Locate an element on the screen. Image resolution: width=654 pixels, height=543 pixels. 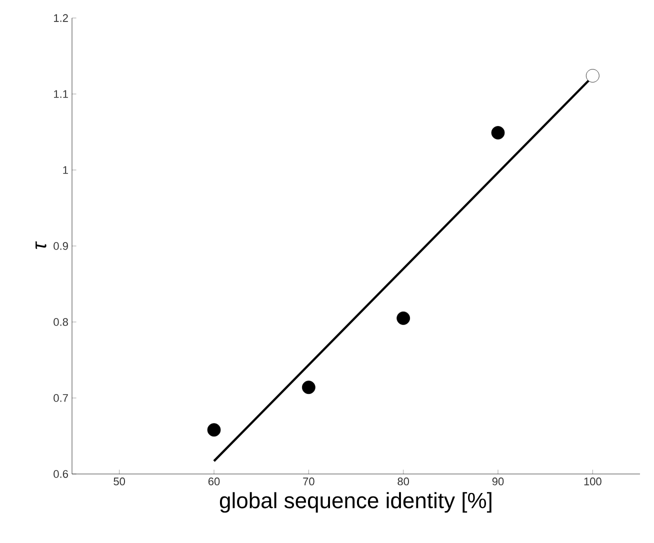
x-tick-label: 90 is located at coordinates (498, 482).